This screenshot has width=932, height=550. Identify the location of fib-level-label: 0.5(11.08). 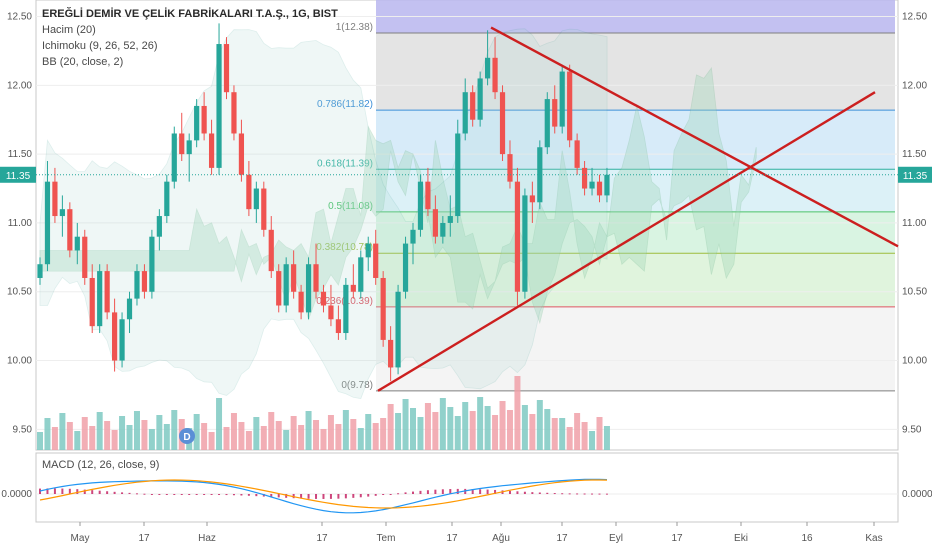
(350, 206).